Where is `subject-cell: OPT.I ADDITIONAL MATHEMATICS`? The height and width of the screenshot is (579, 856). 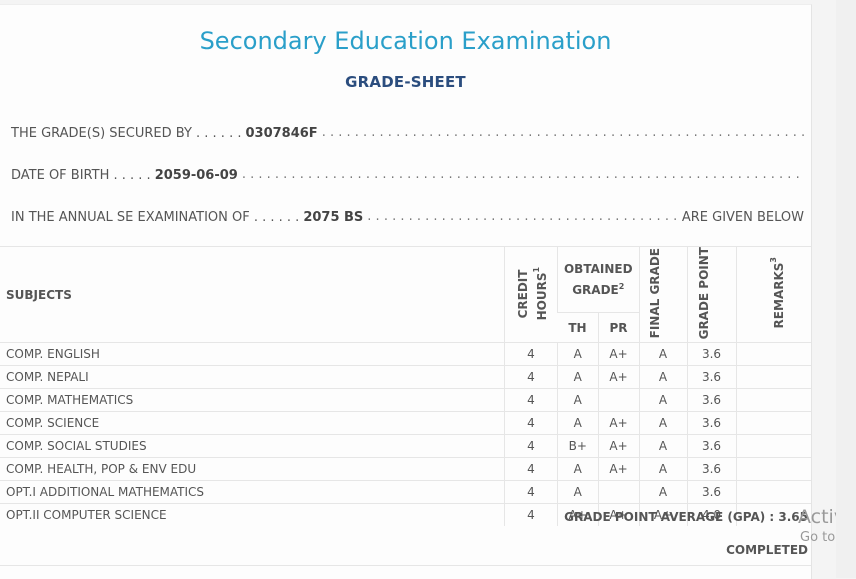
subject-cell: OPT.I ADDITIONAL MATHEMATICS is located at coordinates (252, 492).